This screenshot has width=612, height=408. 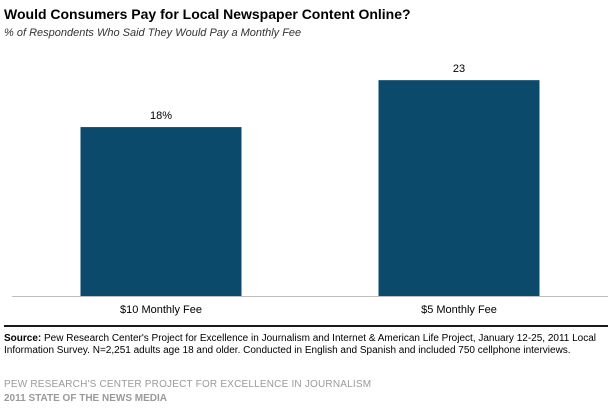 What do you see at coordinates (459, 69) in the screenshot?
I see `data-label-1: 23` at bounding box center [459, 69].